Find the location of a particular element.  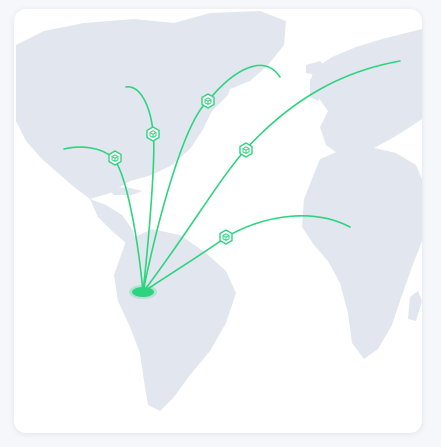

uk-land is located at coordinates (317, 88).